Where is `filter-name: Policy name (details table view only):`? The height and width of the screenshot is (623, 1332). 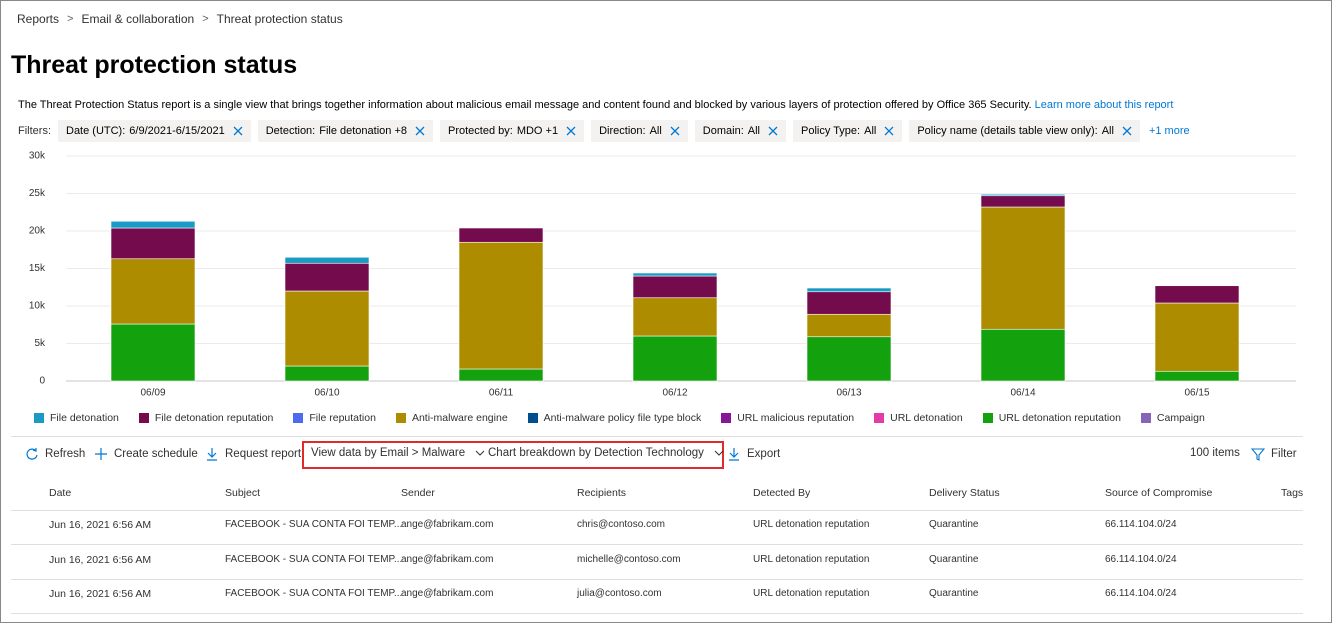
filter-name: Policy name (details table view only): is located at coordinates (1007, 131).